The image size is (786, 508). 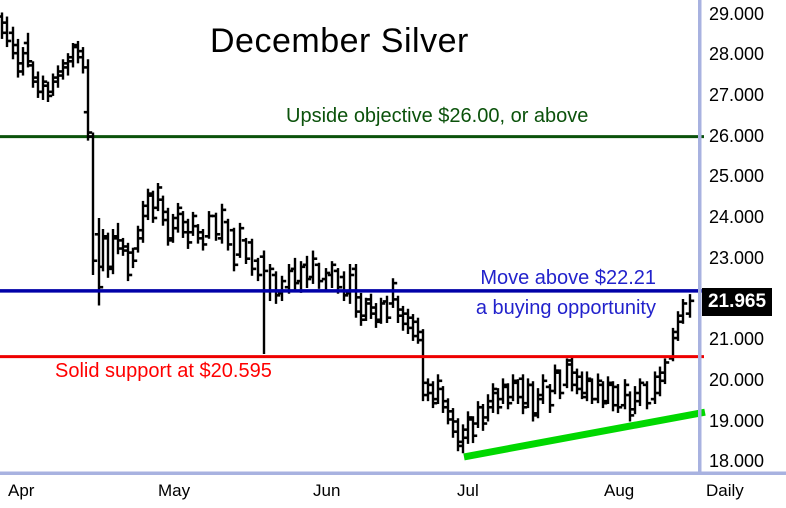 I want to click on buy-signal-annotation: Move above $22.21 a buying opportunity, so click(x=517, y=293).